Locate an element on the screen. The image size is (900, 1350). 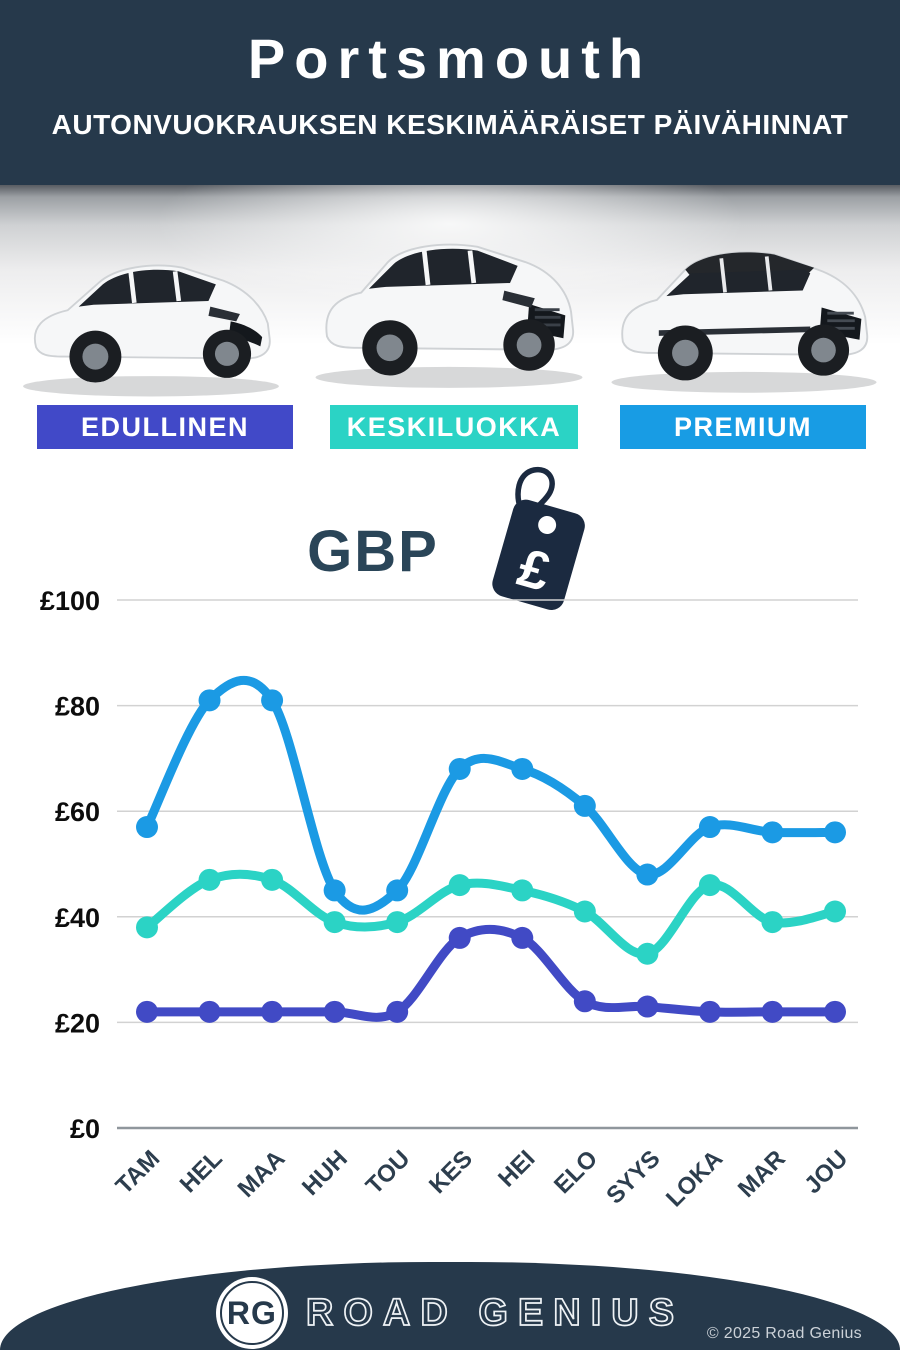
series-point-keskiluokka-elo is located at coordinates (584, 911).